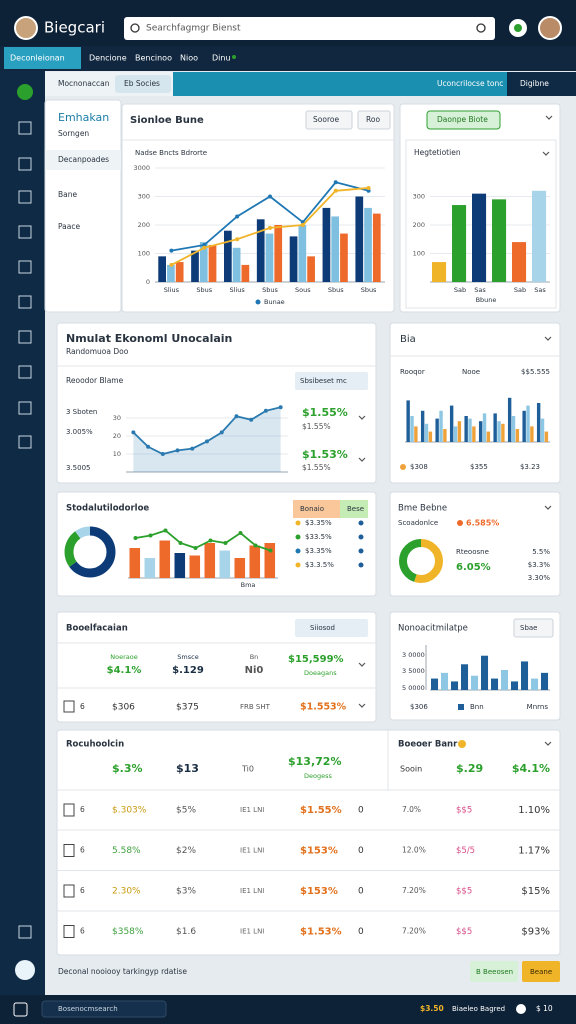 Image resolution: width=576 pixels, height=1024 pixels. Describe the element at coordinates (323, 381) in the screenshot. I see `button-label: Sbsibeset mc` at that location.